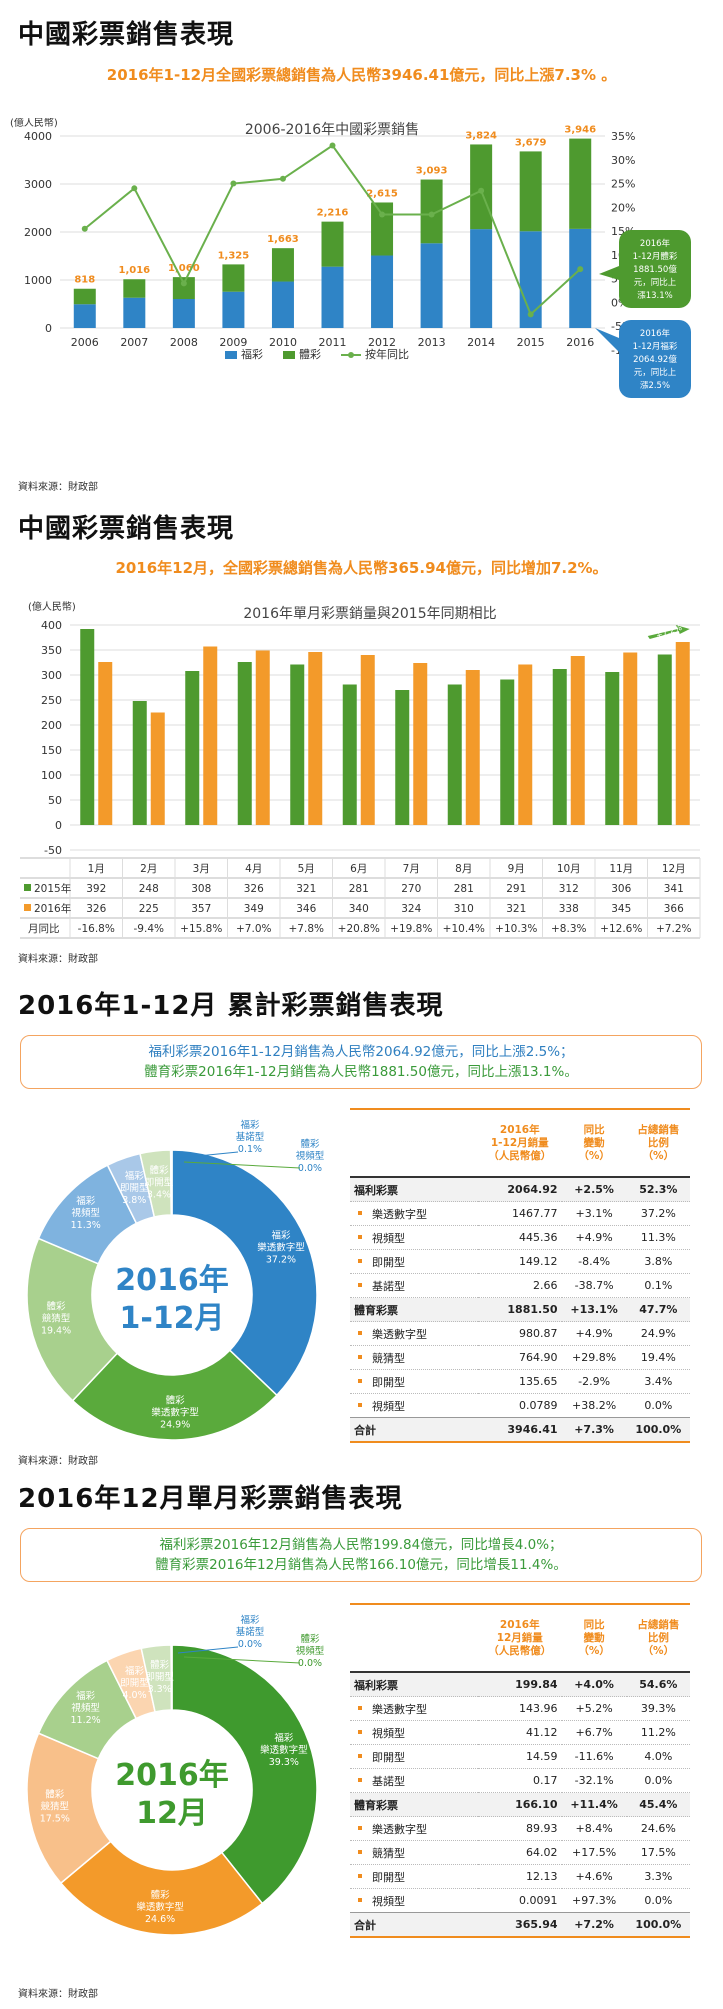 This screenshot has width=723, height=2009. What do you see at coordinates (411, 889) in the screenshot?
I see `value-2015: 270` at bounding box center [411, 889].